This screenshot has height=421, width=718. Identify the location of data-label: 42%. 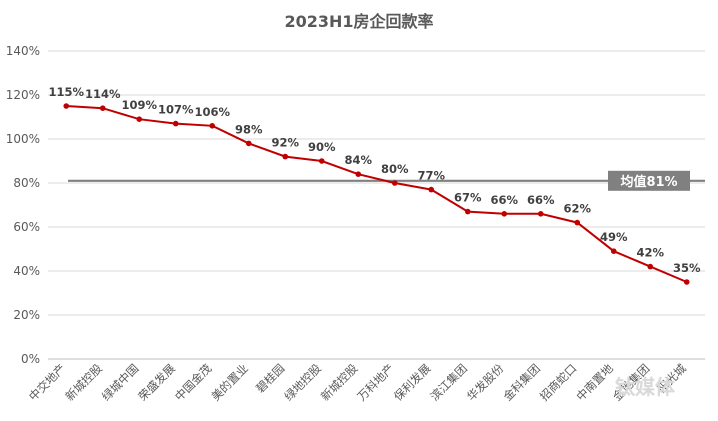
(650, 253).